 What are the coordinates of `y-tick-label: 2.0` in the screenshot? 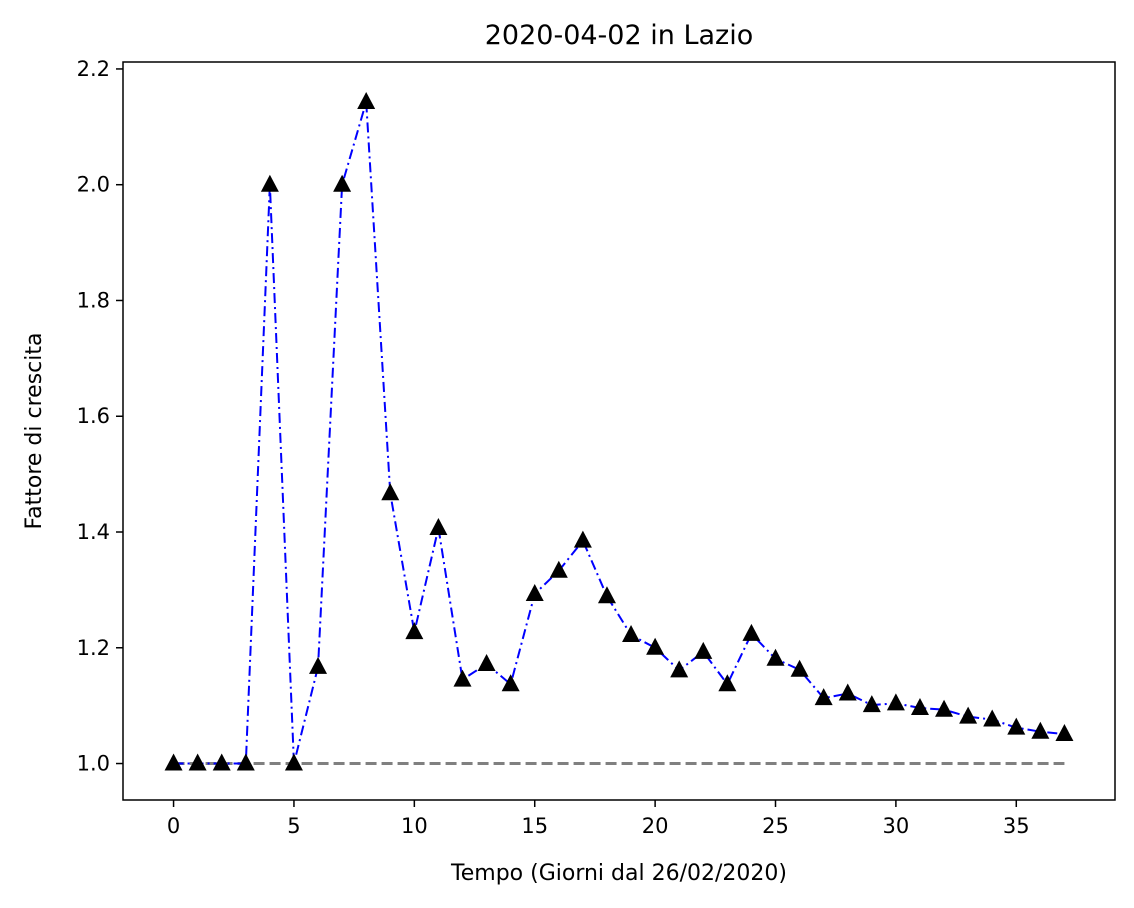 It's located at (93, 185).